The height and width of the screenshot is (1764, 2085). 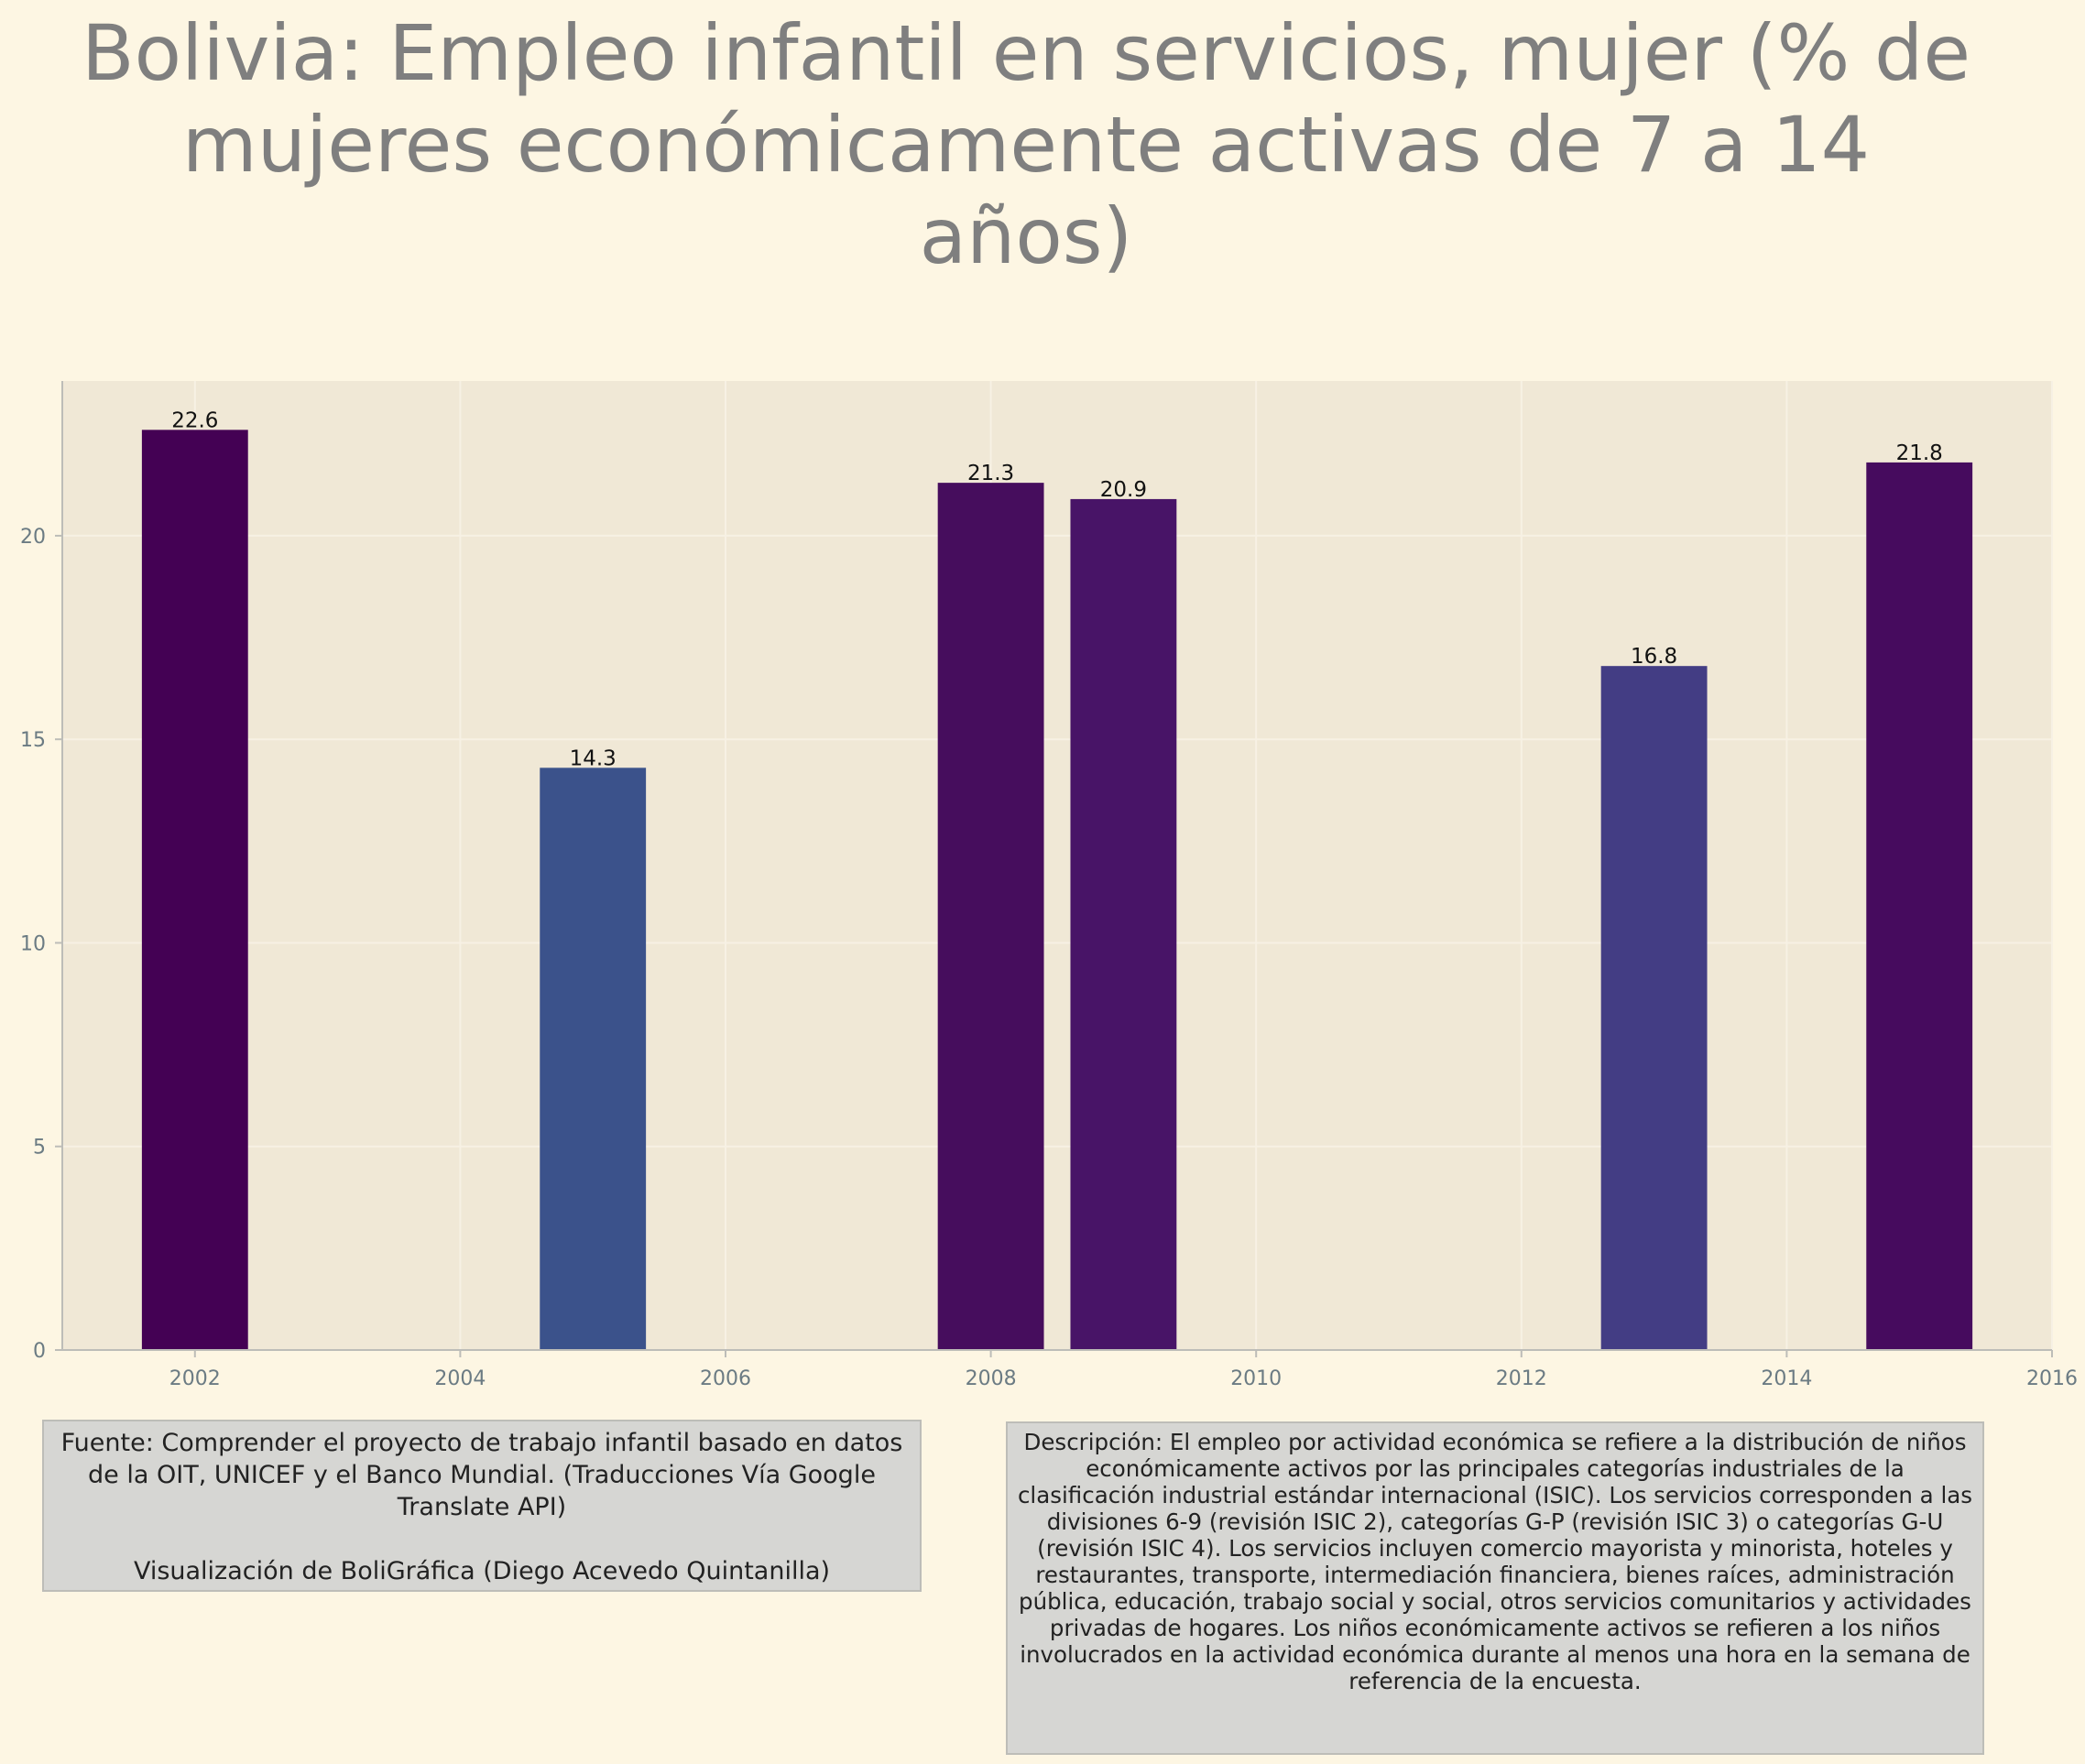 I want to click on bar-2008, so click(x=990, y=916).